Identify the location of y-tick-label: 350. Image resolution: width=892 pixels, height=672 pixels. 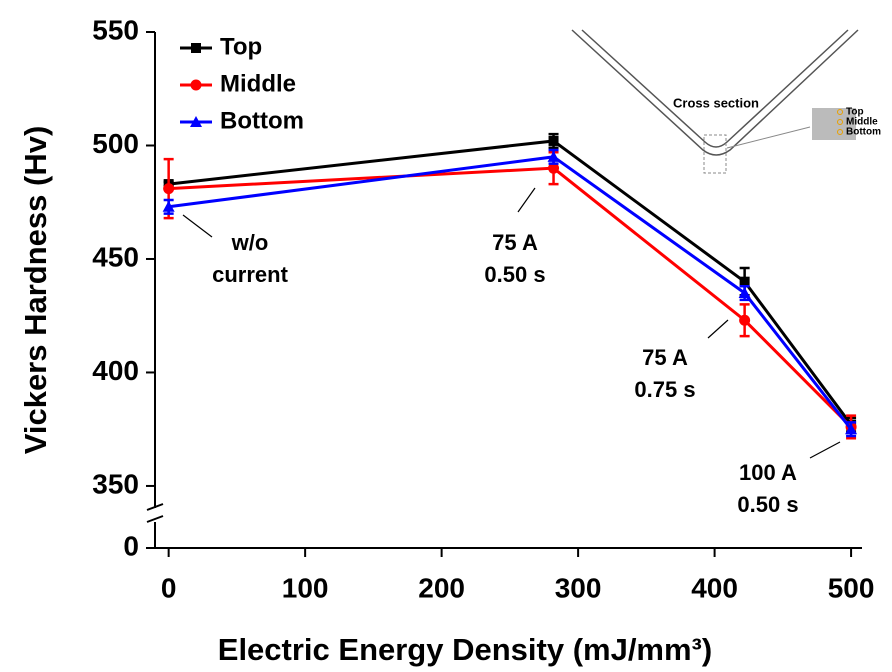
(115, 483).